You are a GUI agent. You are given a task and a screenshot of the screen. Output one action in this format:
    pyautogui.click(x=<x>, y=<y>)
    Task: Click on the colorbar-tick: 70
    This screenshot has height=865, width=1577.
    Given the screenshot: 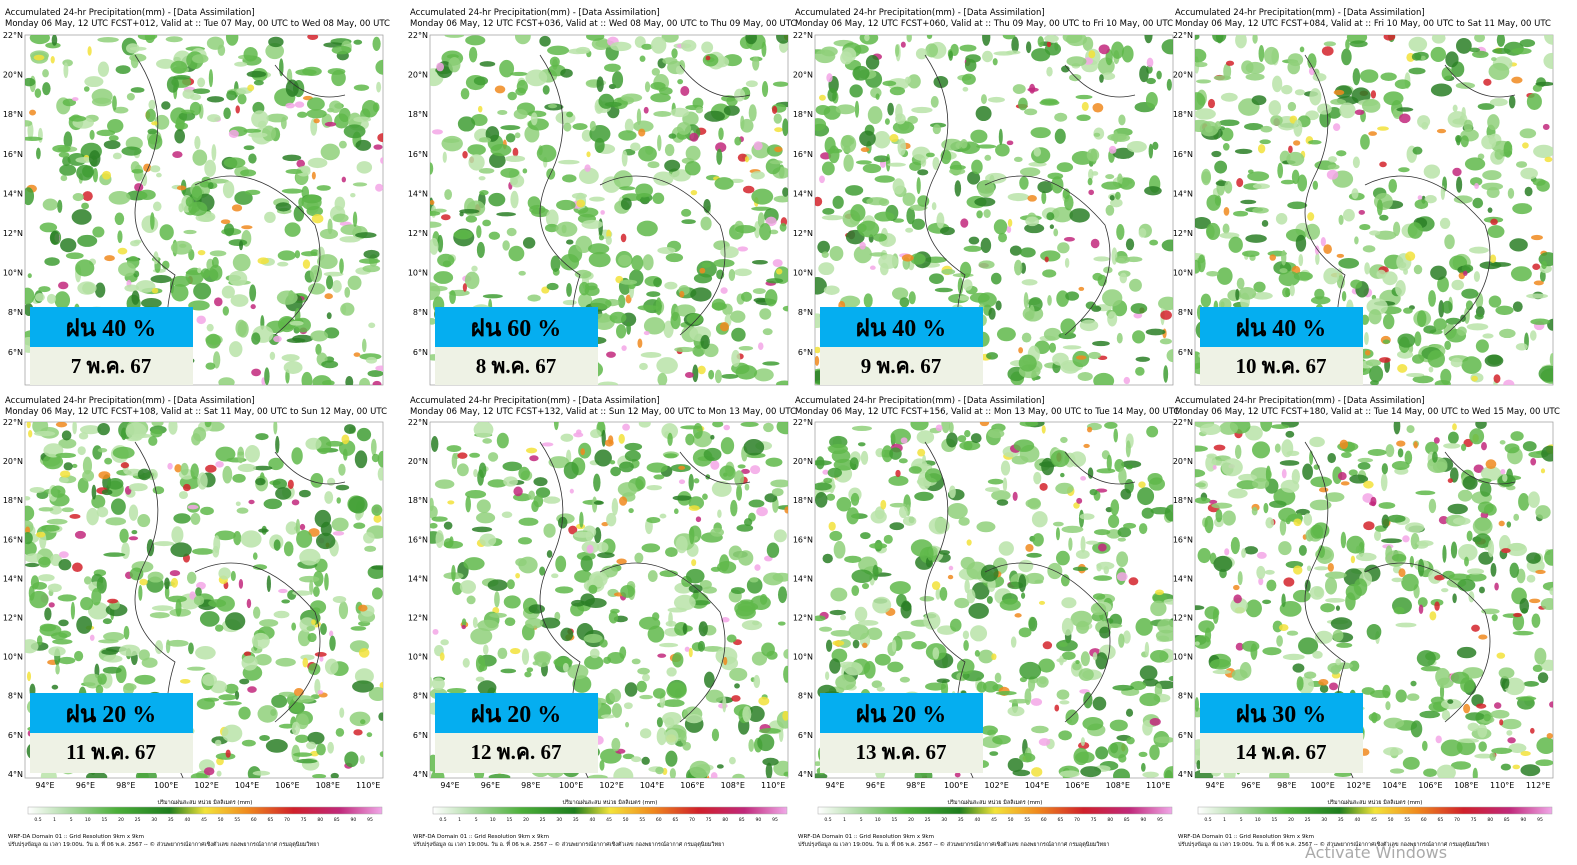 What is the action you would take?
    pyautogui.click(x=1457, y=820)
    